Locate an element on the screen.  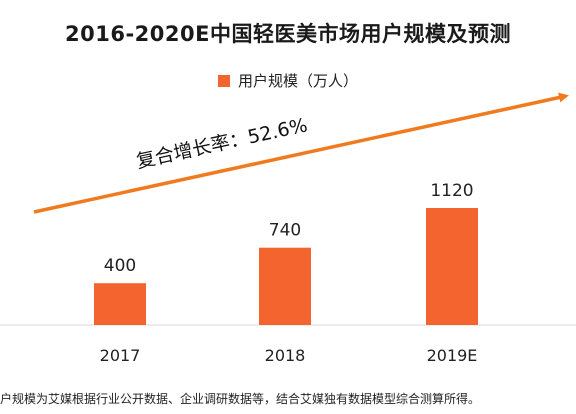
x-tick-label-2018: 2018 is located at coordinates (285, 355).